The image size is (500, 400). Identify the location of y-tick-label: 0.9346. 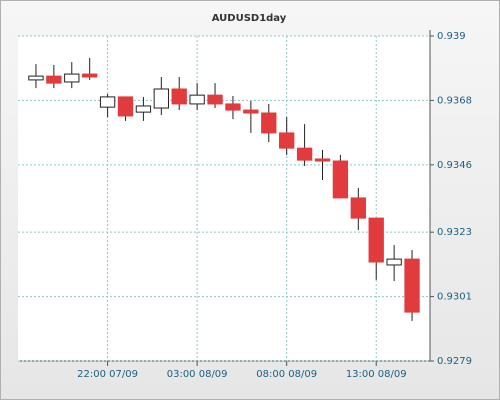
(454, 165).